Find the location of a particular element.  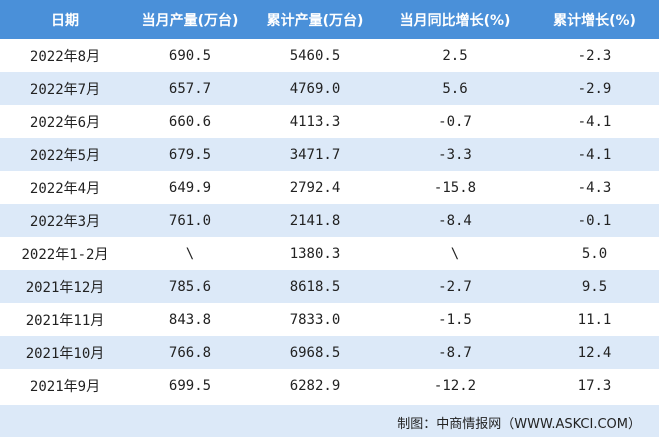

header-cell: 累计增长(%) is located at coordinates (594, 19).